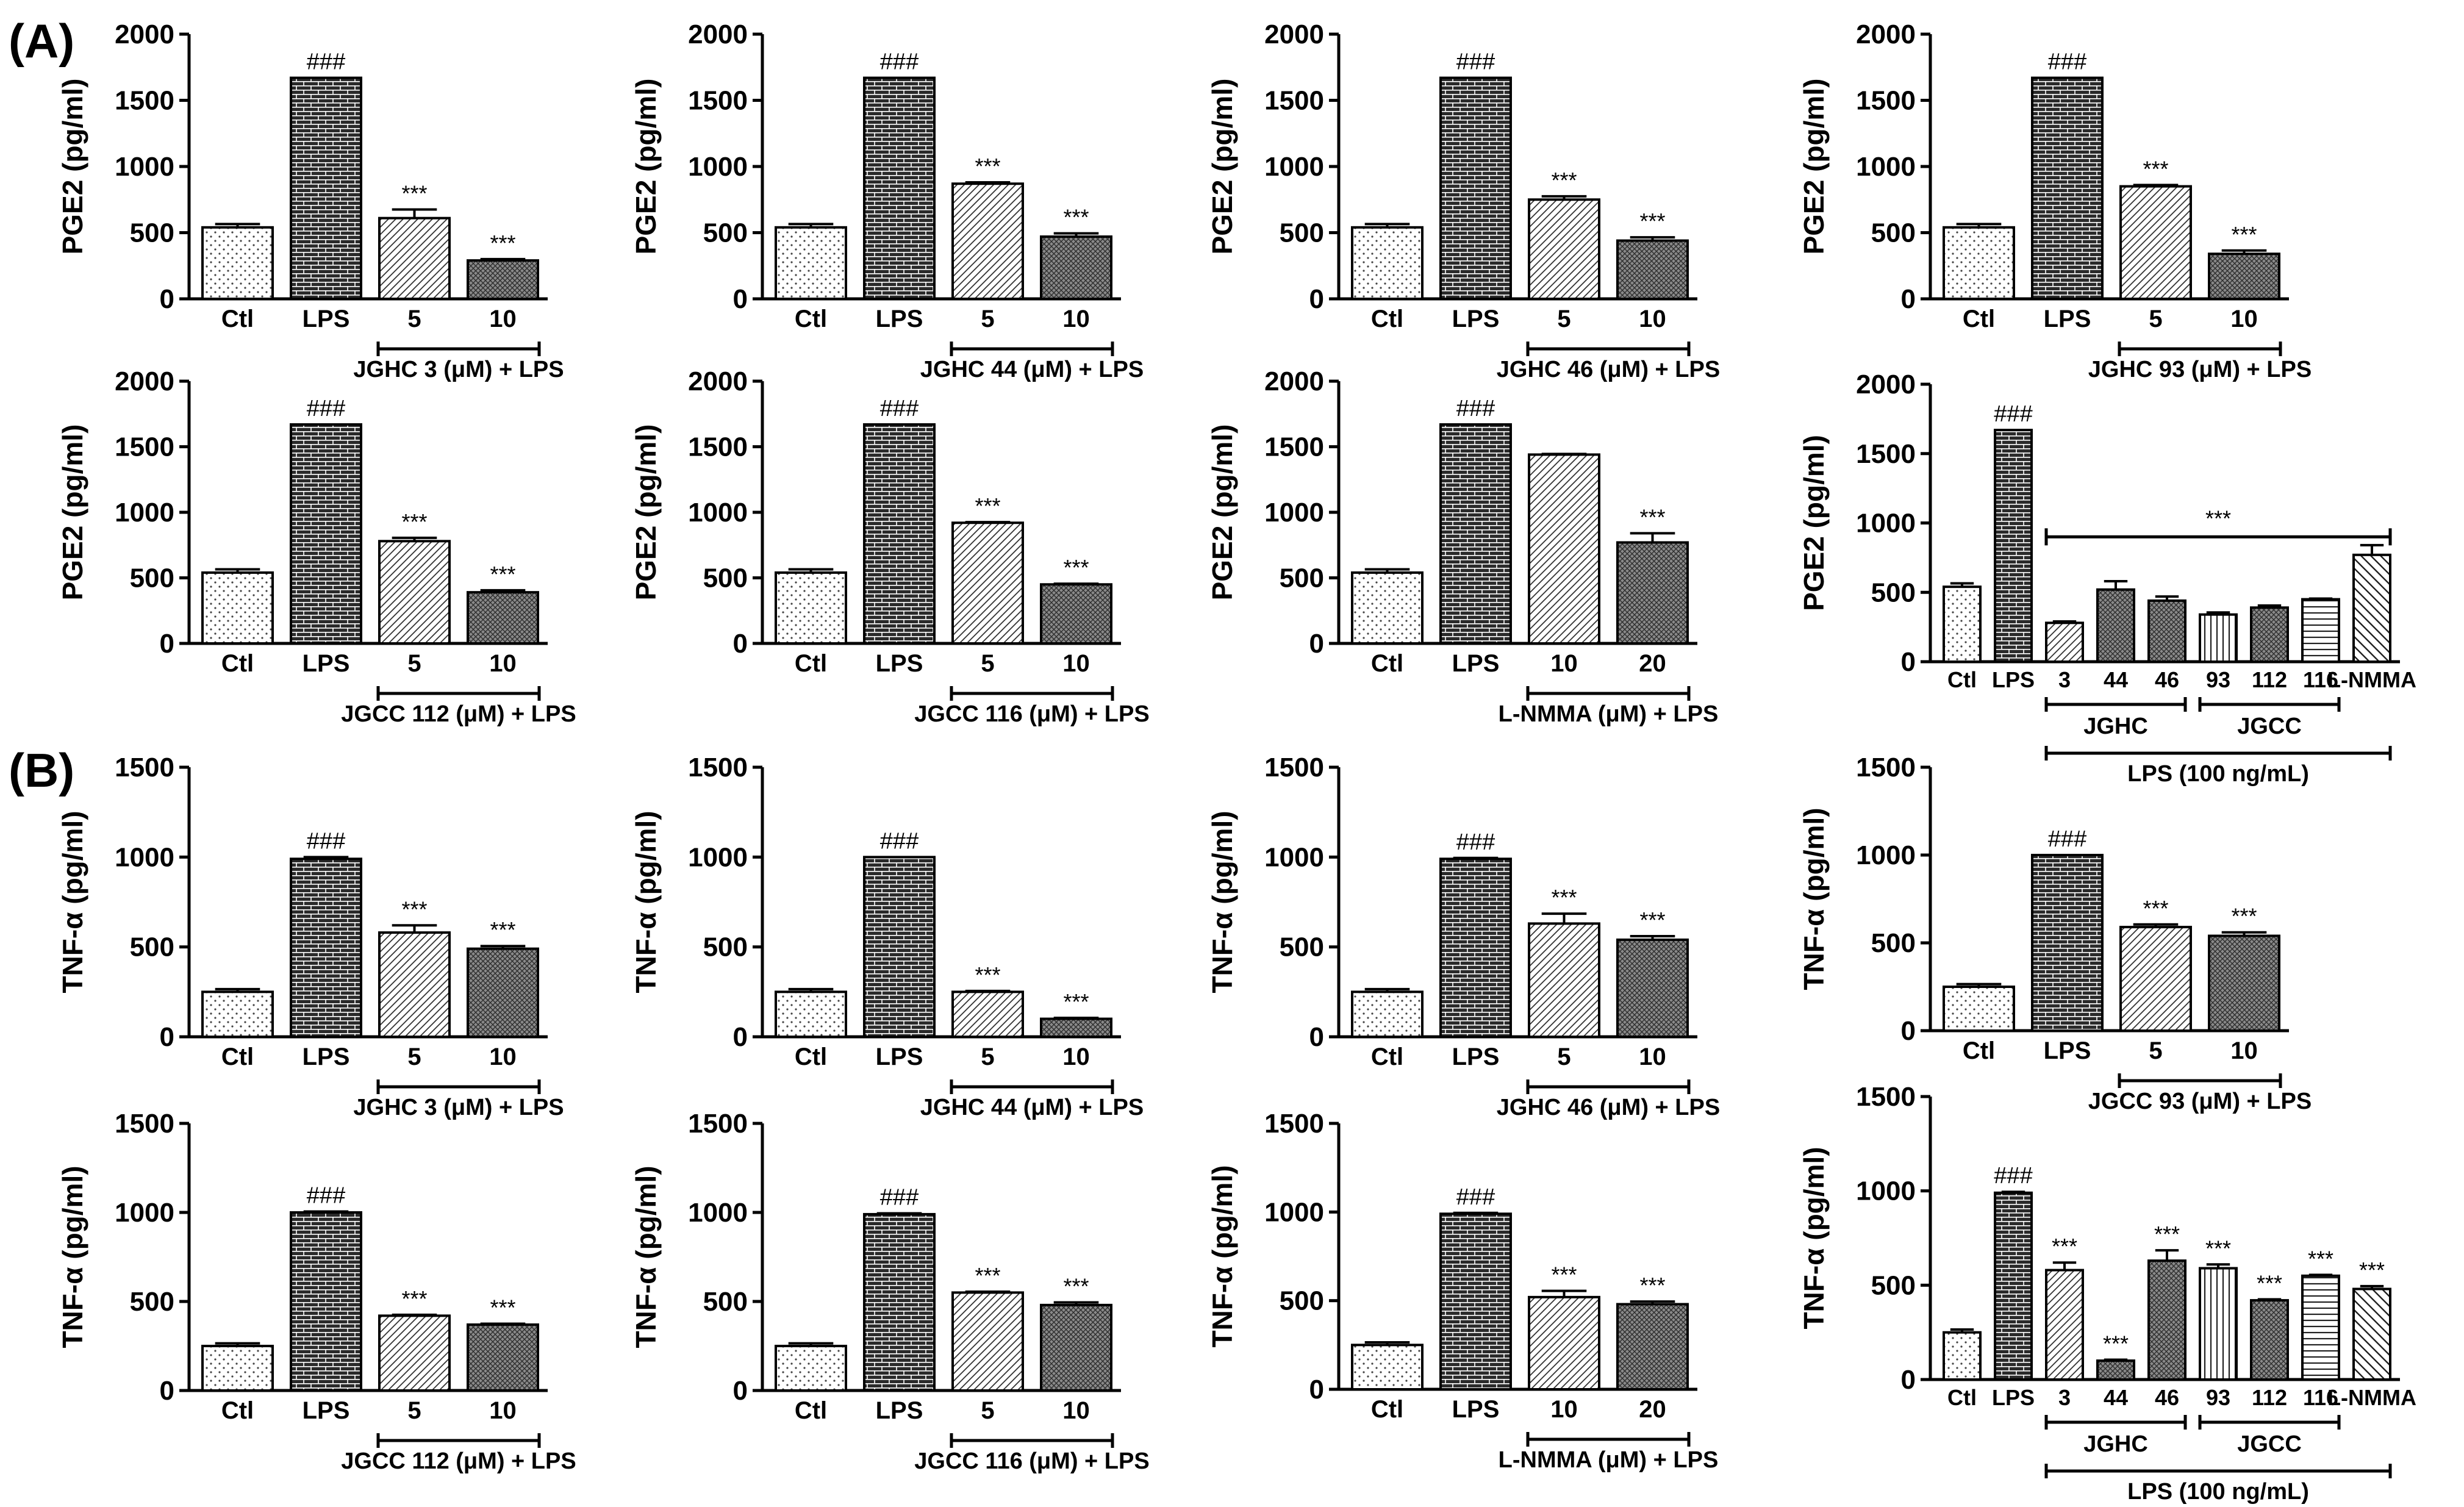 This screenshot has height=1507, width=2464. What do you see at coordinates (42, 41) in the screenshot?
I see `panel-label-a: (A)` at bounding box center [42, 41].